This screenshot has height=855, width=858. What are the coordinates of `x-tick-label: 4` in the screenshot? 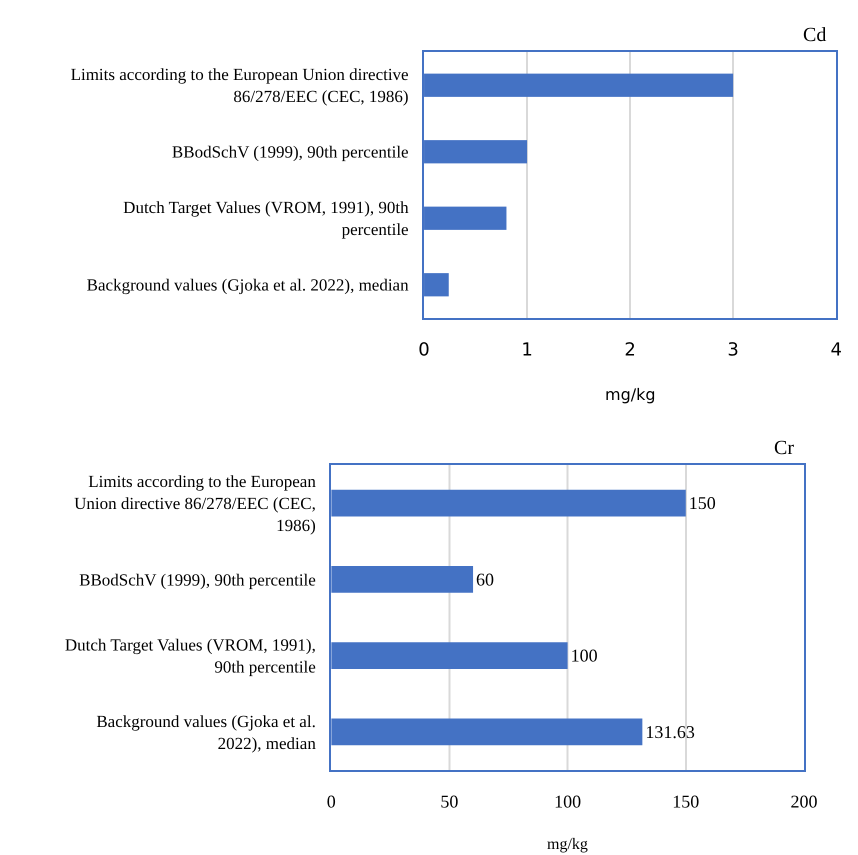 It's located at (836, 350).